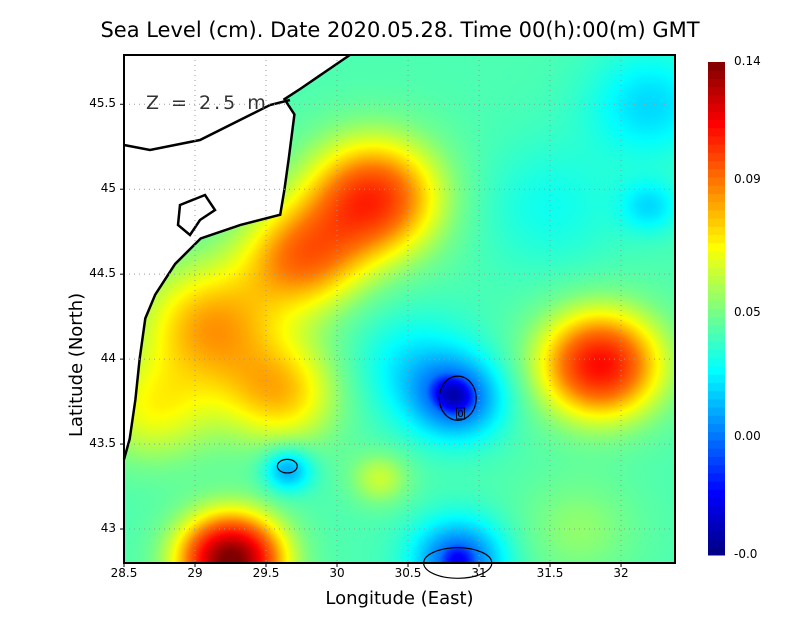 The width and height of the screenshot is (800, 618). Describe the element at coordinates (207, 103) in the screenshot. I see `depth-annotation: Z = 2.5 m` at that location.